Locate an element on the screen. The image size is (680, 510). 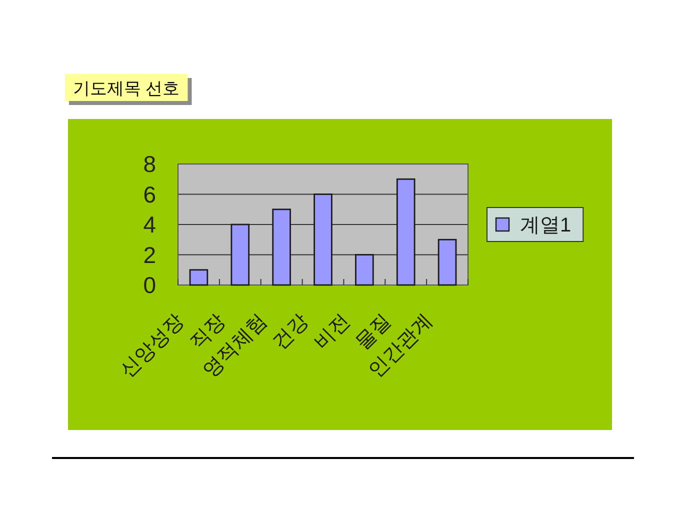
legend-label: 계열1 is located at coordinates (546, 225).